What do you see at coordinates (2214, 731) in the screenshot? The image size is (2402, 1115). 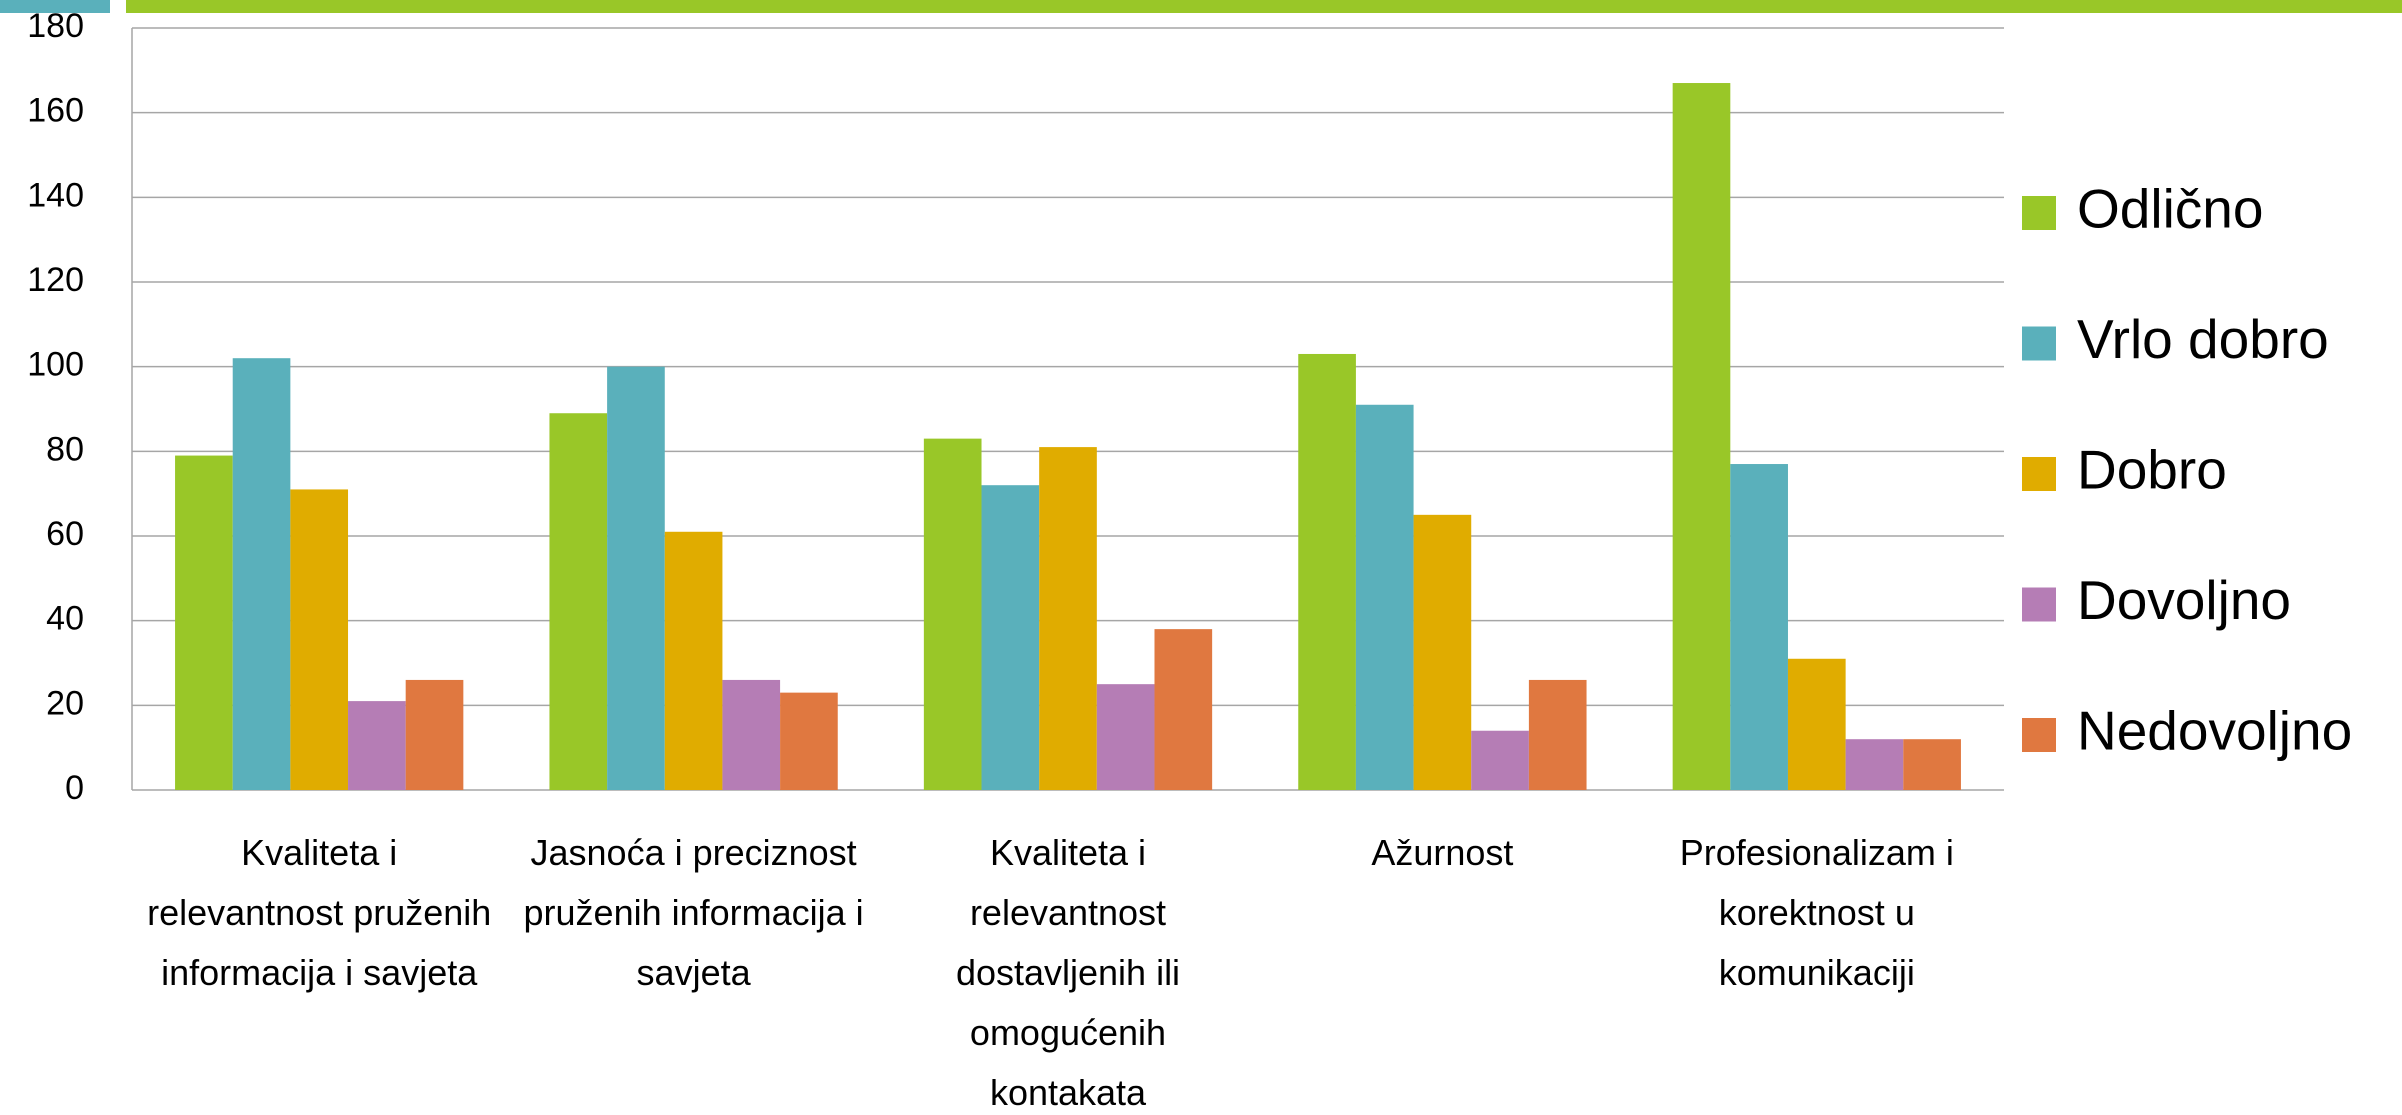 I see `legend-label: Nedovoljno` at bounding box center [2214, 731].